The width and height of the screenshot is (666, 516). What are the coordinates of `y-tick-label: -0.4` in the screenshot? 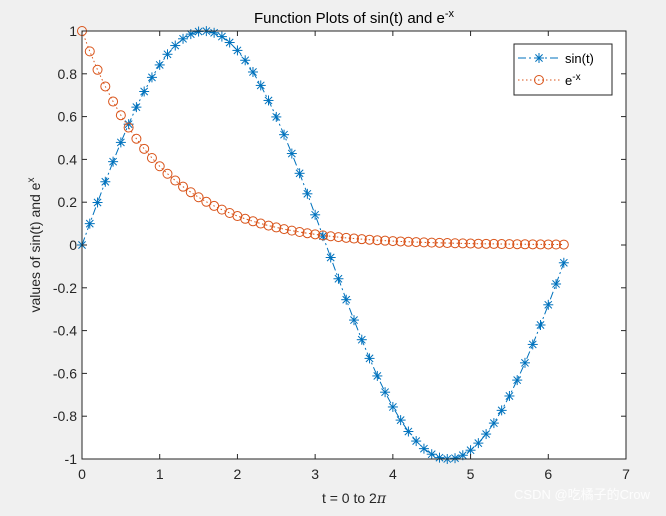 It's located at (65, 331).